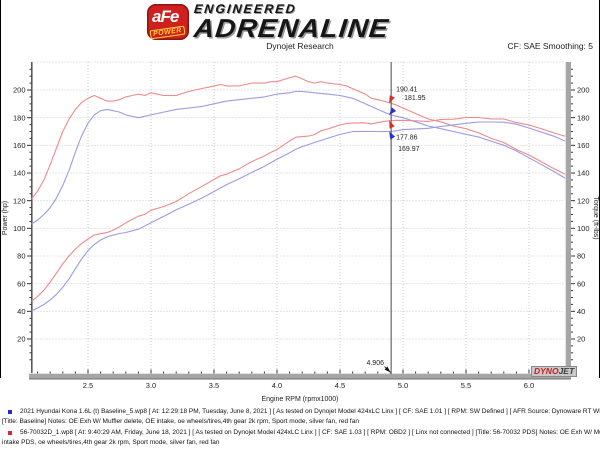 The height and width of the screenshot is (450, 600). Describe the element at coordinates (583, 117) in the screenshot. I see `torque-tick-label: 180` at that location.